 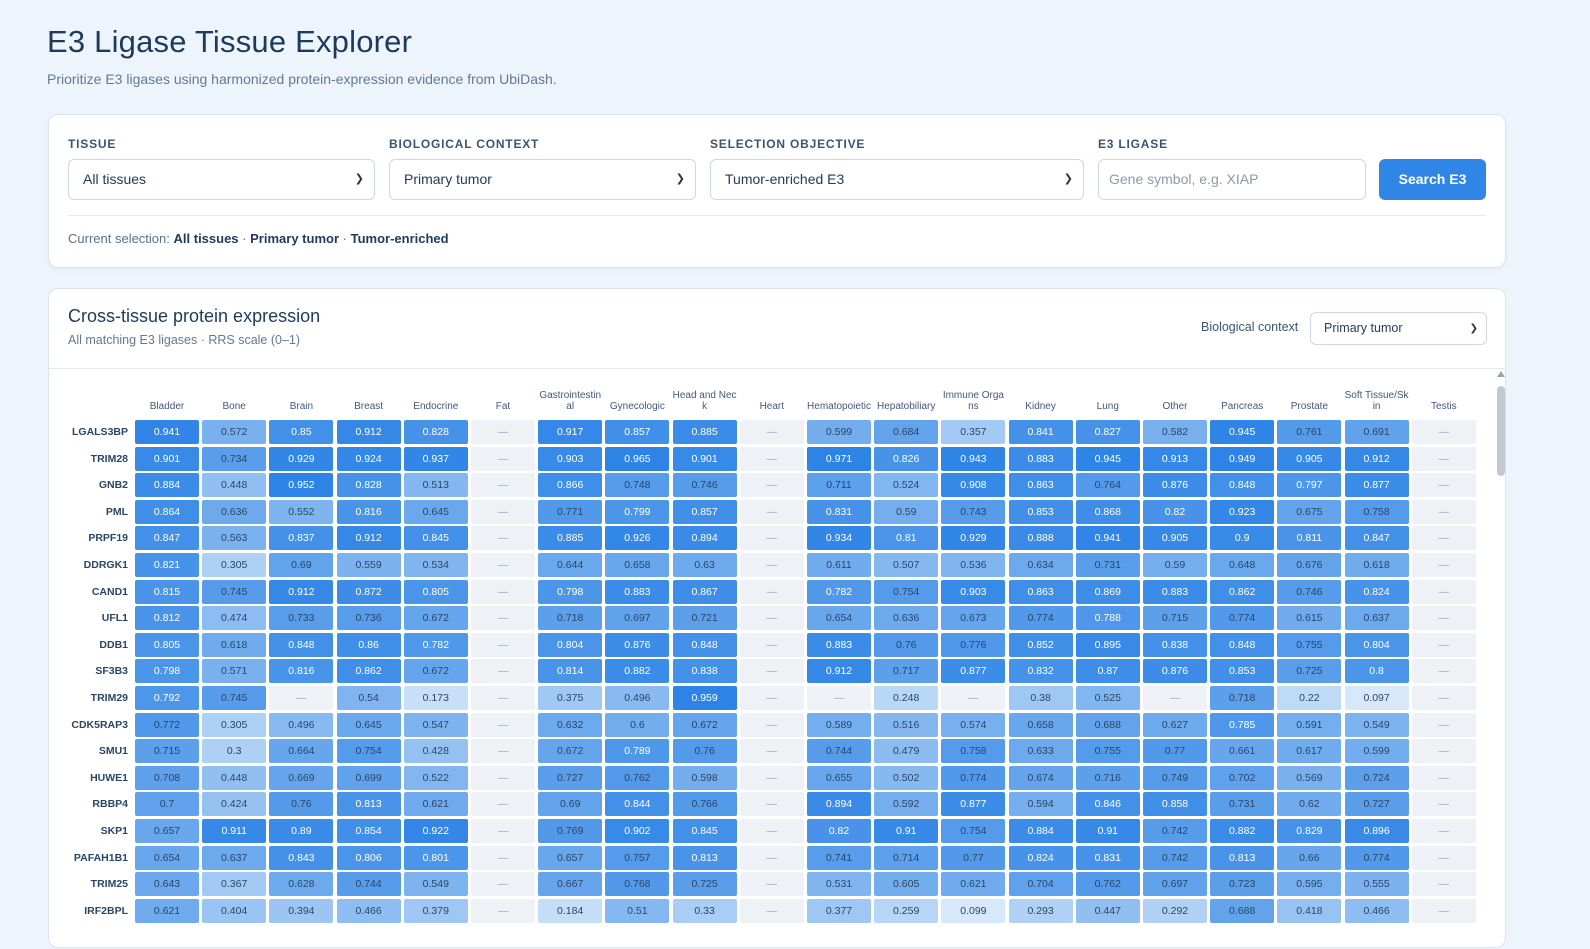 I want to click on heatmap-cell: 0.599, so click(x=1376, y=751).